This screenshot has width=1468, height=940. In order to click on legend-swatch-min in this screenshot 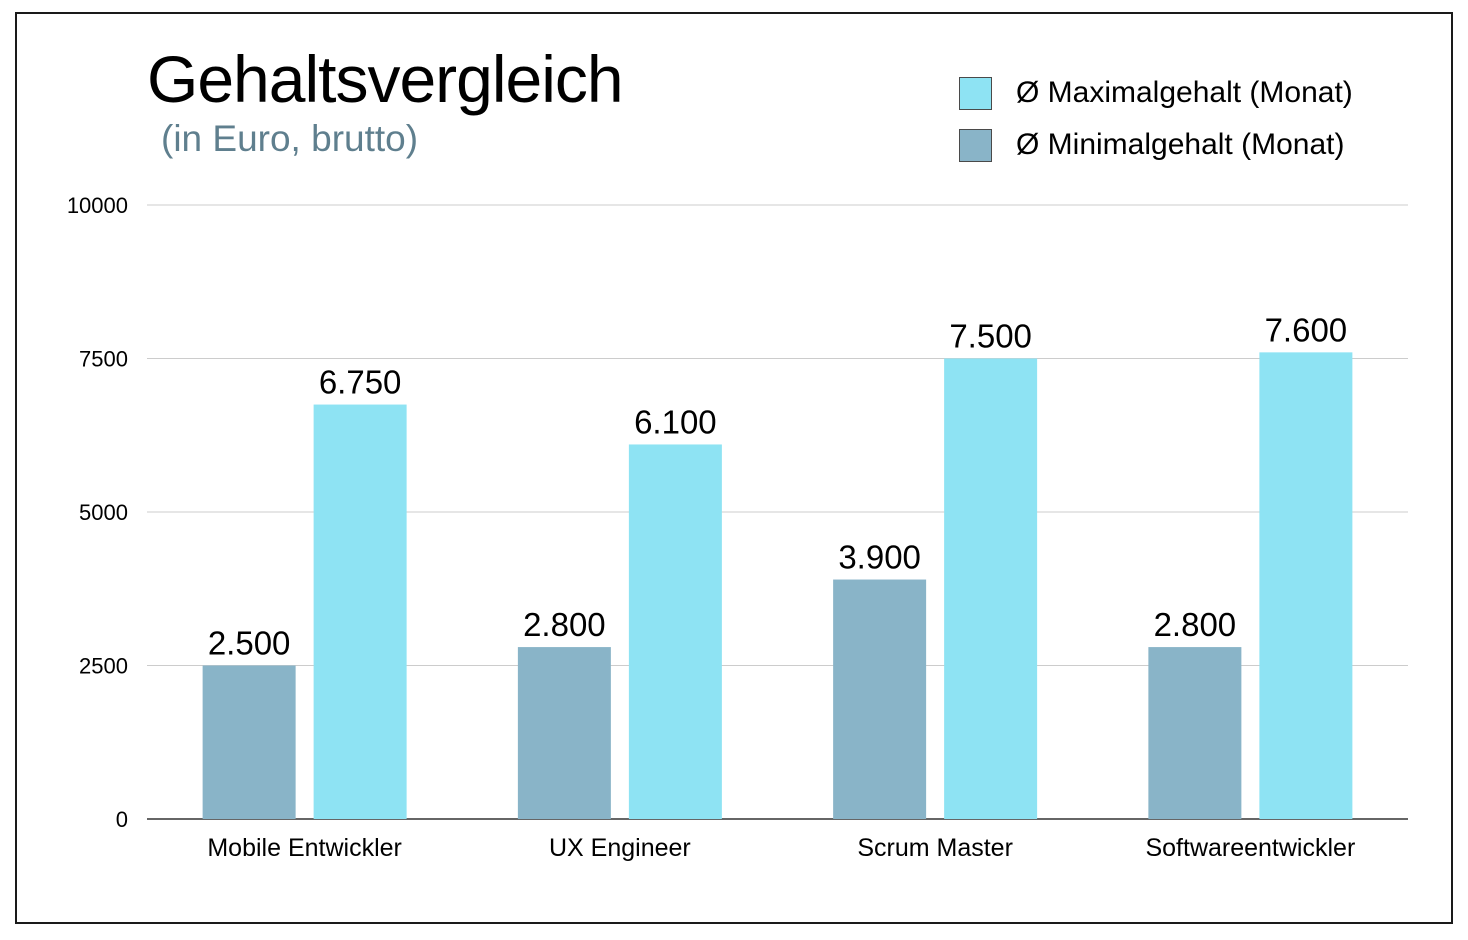, I will do `click(975, 145)`.